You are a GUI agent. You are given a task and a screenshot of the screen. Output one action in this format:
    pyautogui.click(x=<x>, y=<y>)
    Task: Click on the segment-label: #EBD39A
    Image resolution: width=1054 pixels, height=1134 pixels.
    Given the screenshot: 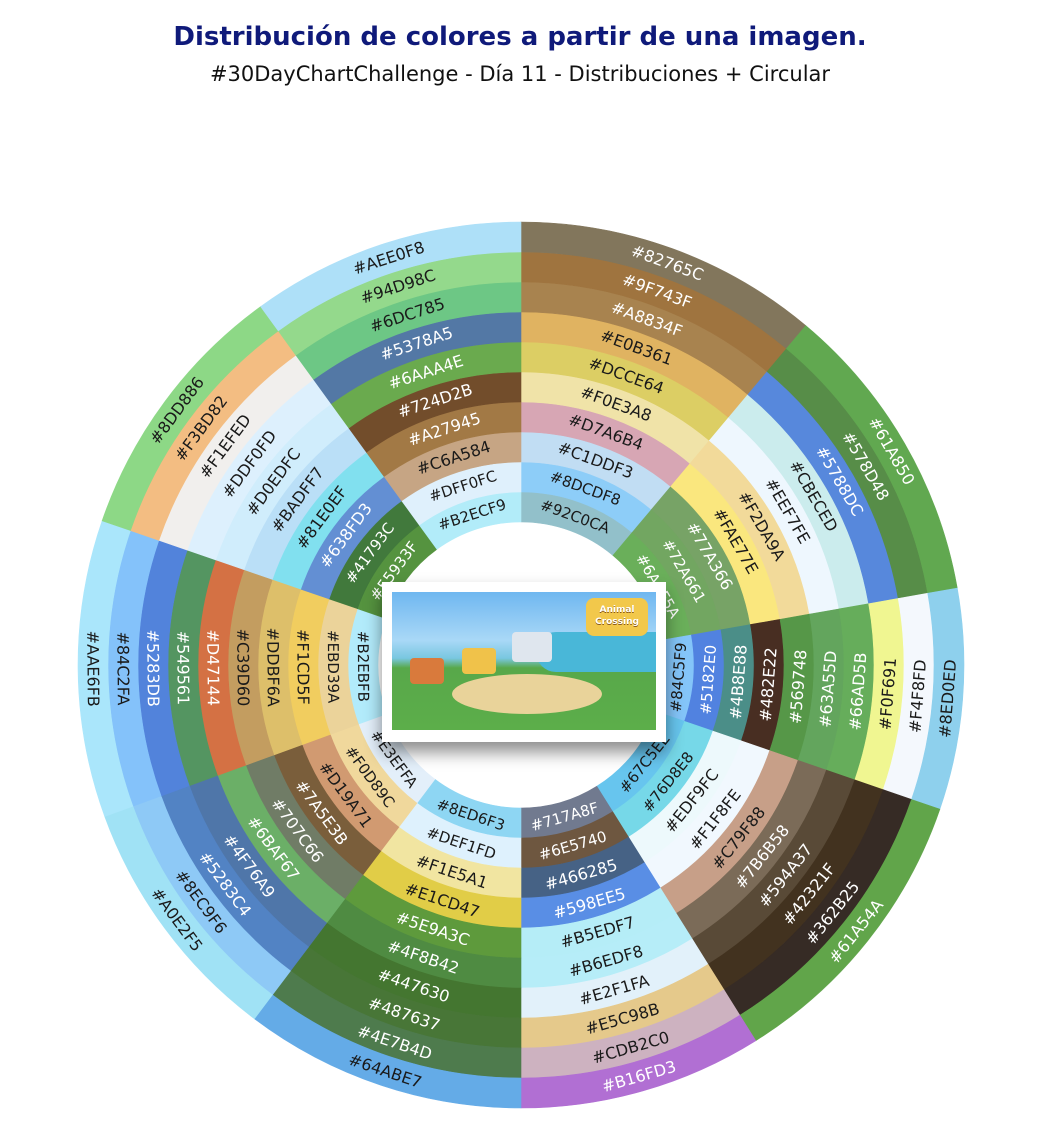 What is the action you would take?
    pyautogui.click(x=333, y=667)
    